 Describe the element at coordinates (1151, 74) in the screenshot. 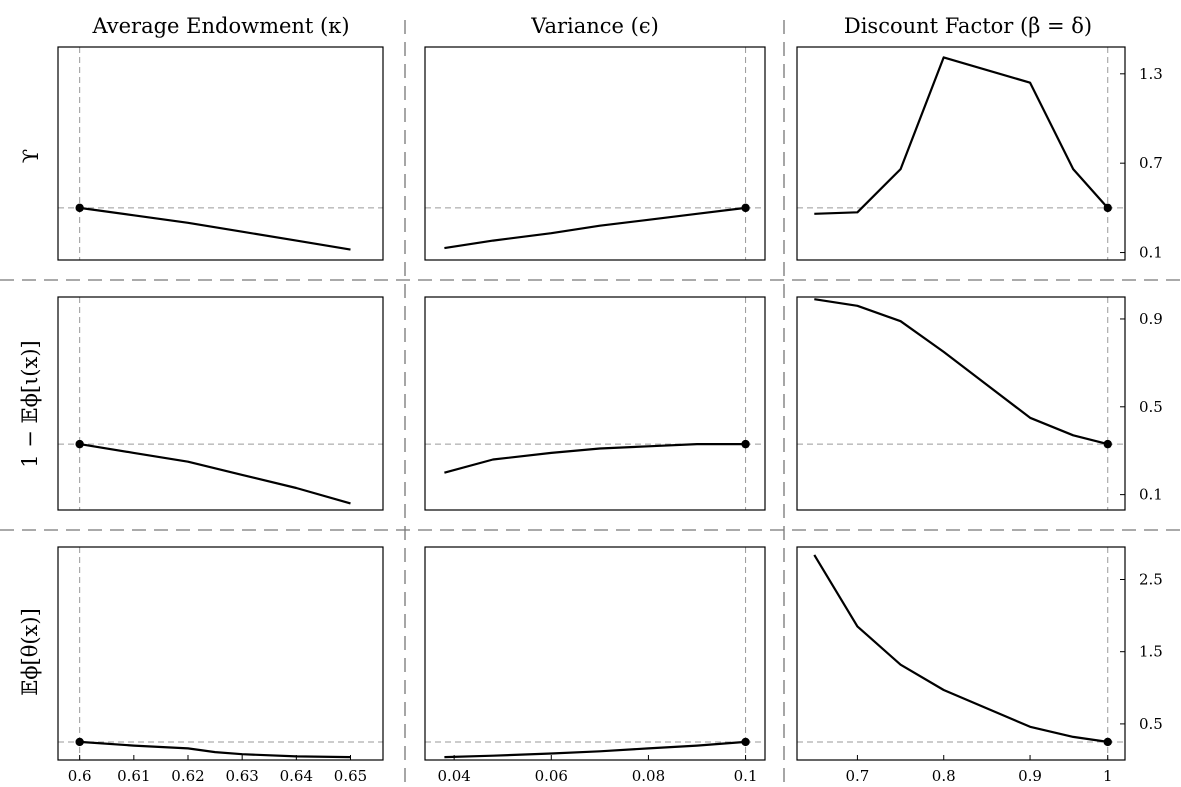

I see `y-tick-label: 1.3` at that location.